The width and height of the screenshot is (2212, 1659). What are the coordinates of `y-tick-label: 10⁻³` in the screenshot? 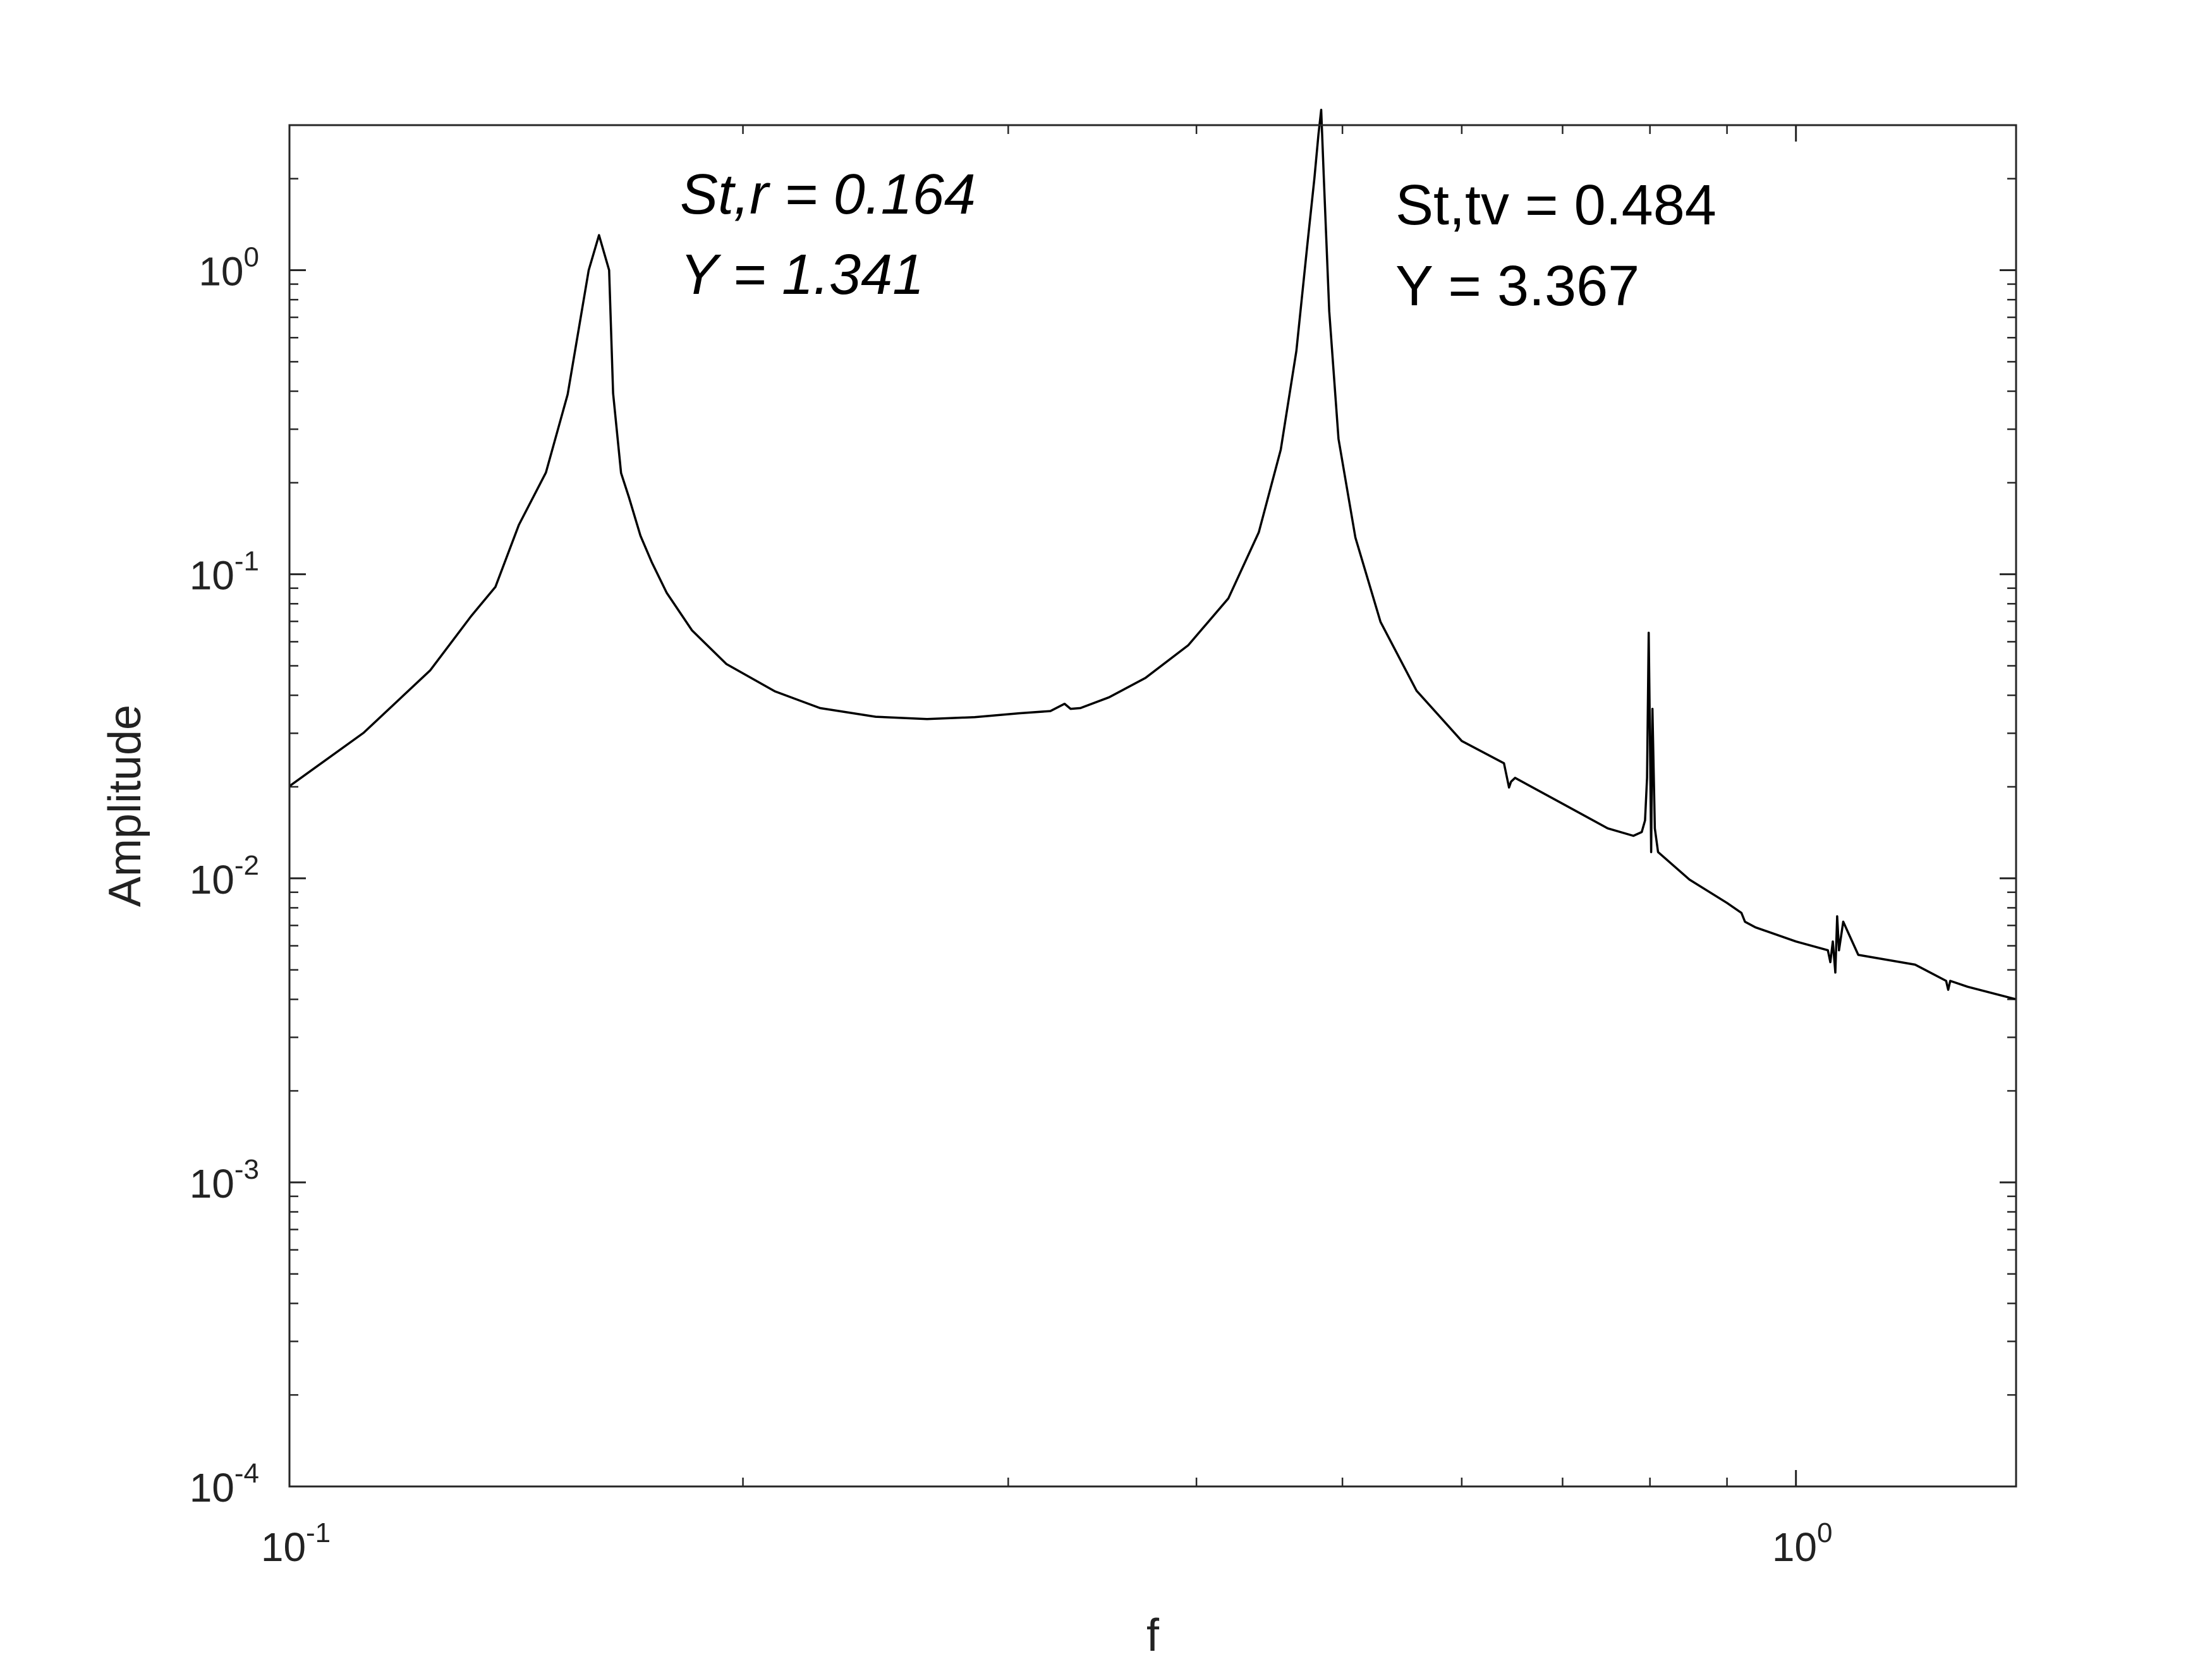 It's located at (224, 1180).